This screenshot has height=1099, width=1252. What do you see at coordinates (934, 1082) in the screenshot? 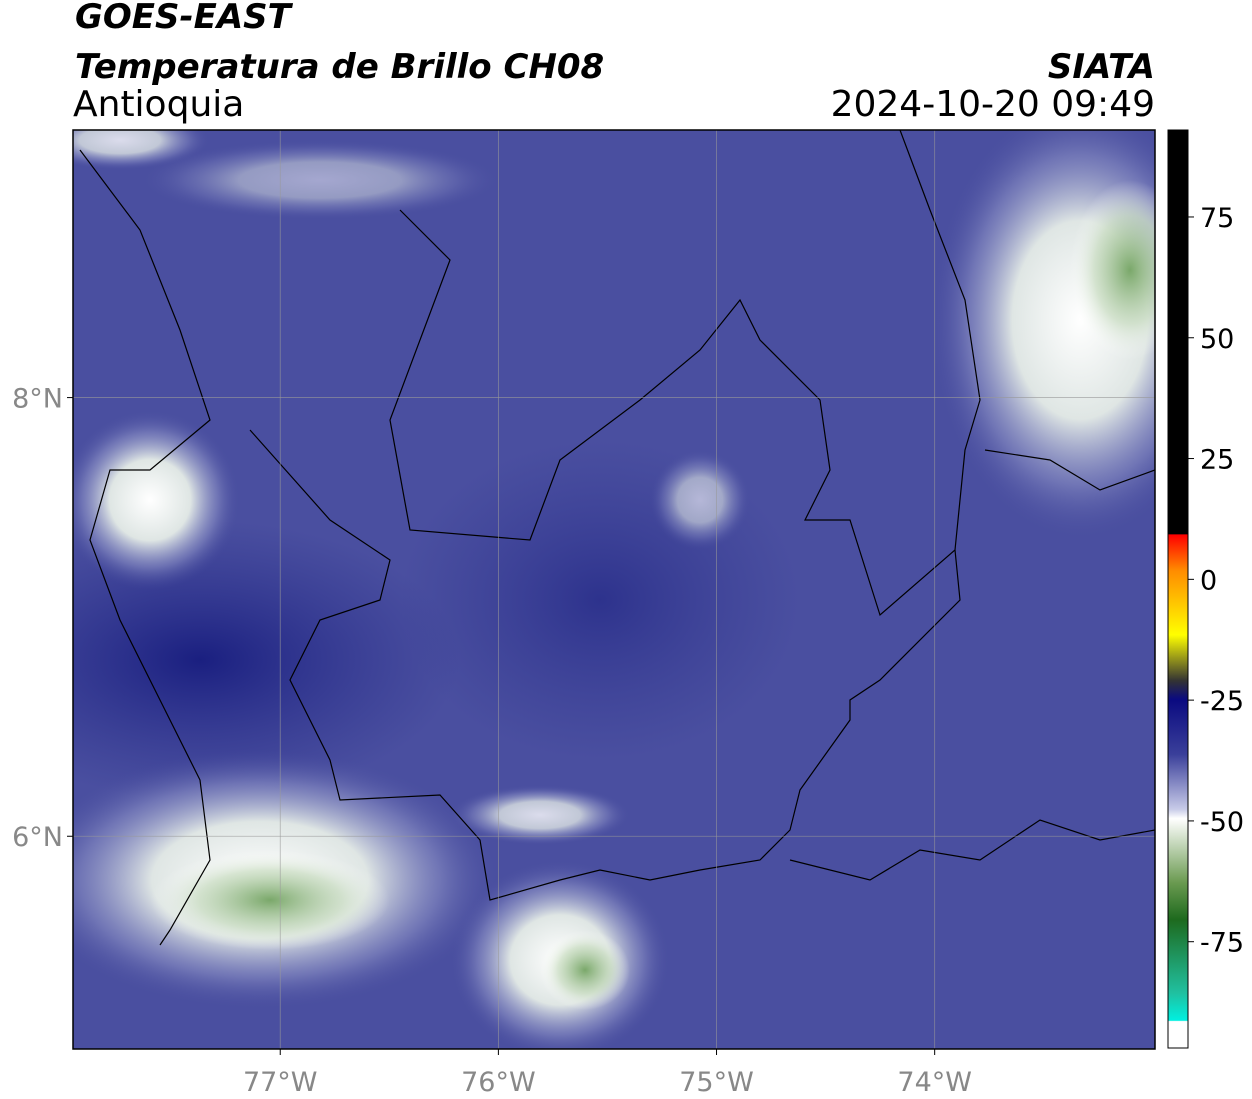
I see `x-tick-label: 74°W` at bounding box center [934, 1082].